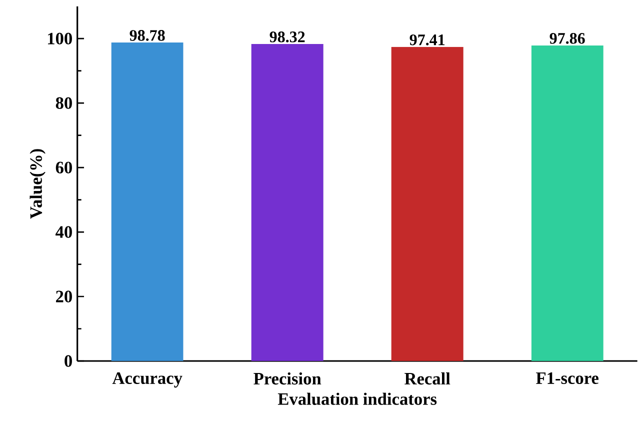 The width and height of the screenshot is (641, 425). What do you see at coordinates (68, 361) in the screenshot?
I see `y-tick-label: 0` at bounding box center [68, 361].